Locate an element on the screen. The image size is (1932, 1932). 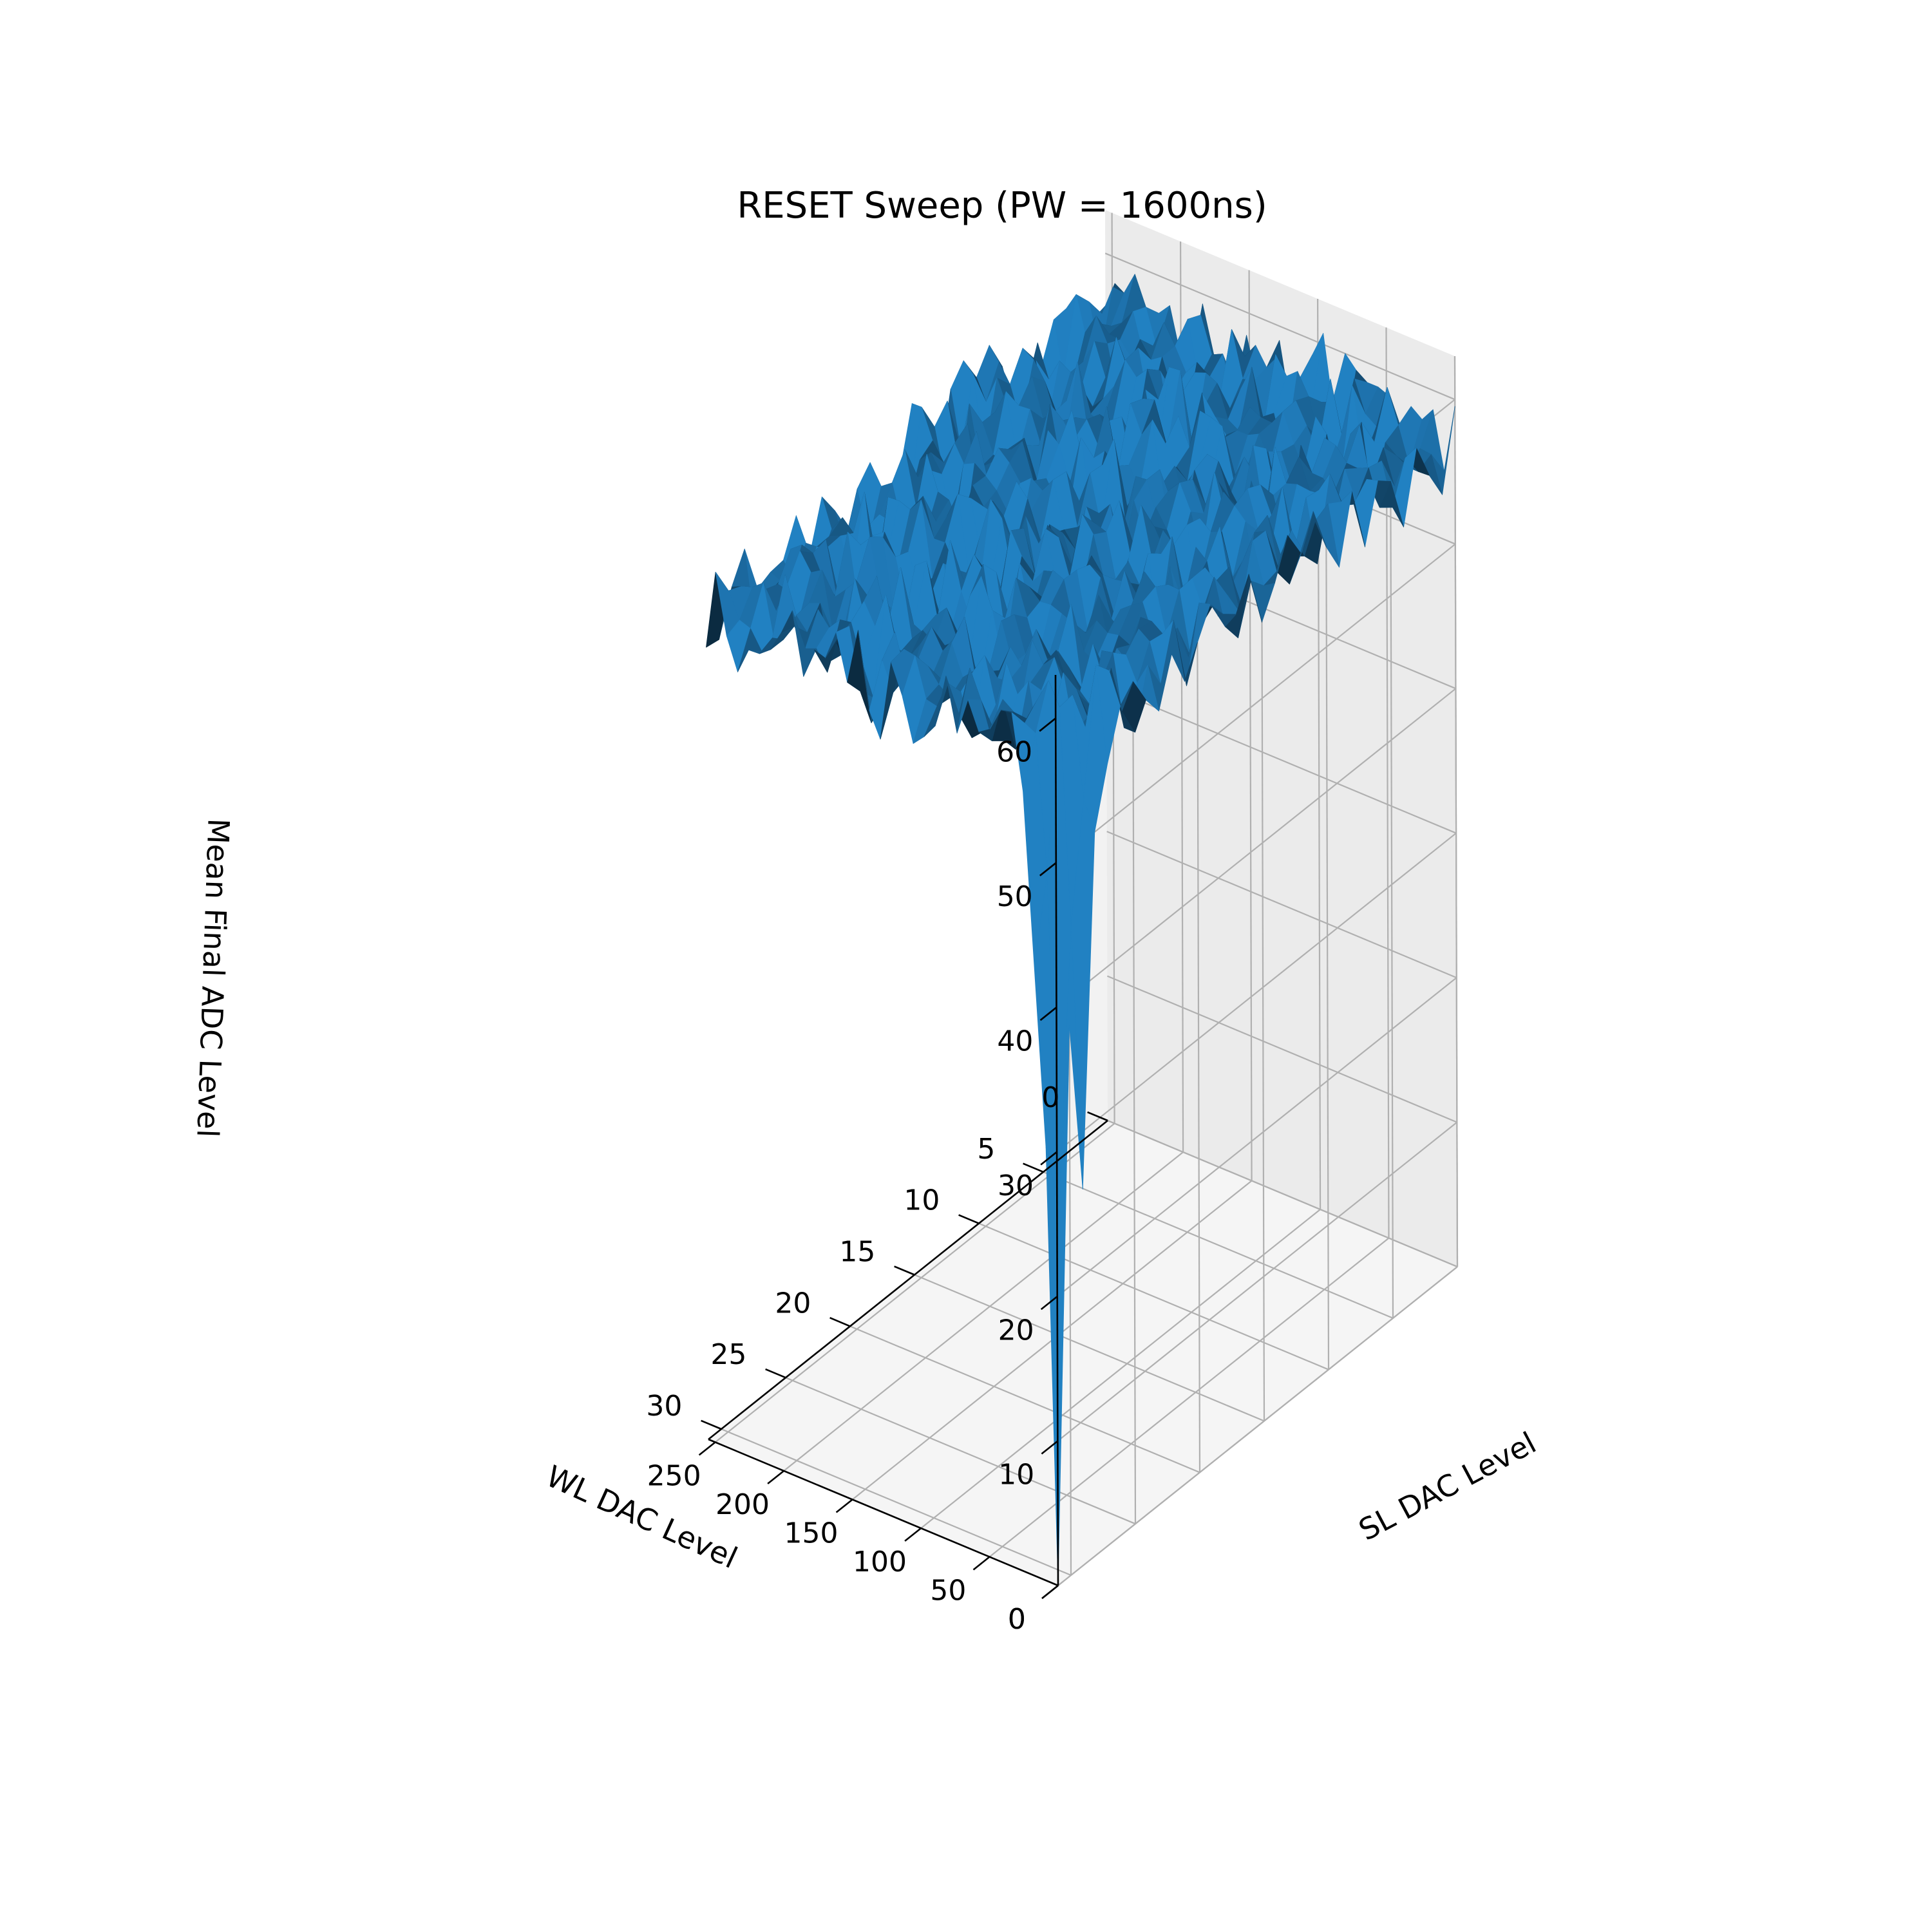
z-tick-30-label: 30 is located at coordinates (1016, 1186).